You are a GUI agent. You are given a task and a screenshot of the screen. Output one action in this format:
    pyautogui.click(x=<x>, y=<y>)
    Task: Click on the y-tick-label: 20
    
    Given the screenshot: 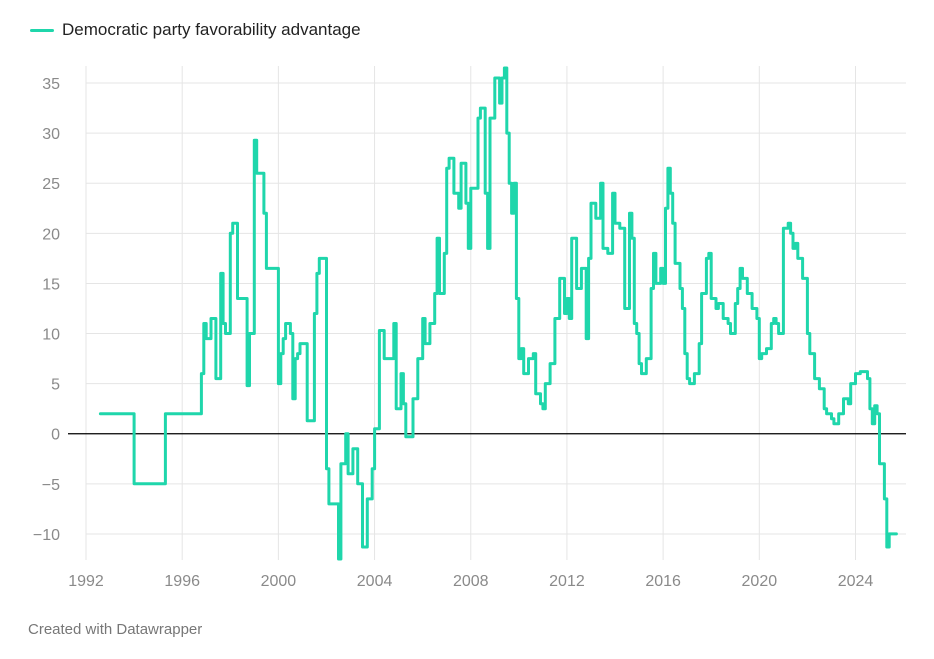 What is the action you would take?
    pyautogui.click(x=51, y=234)
    